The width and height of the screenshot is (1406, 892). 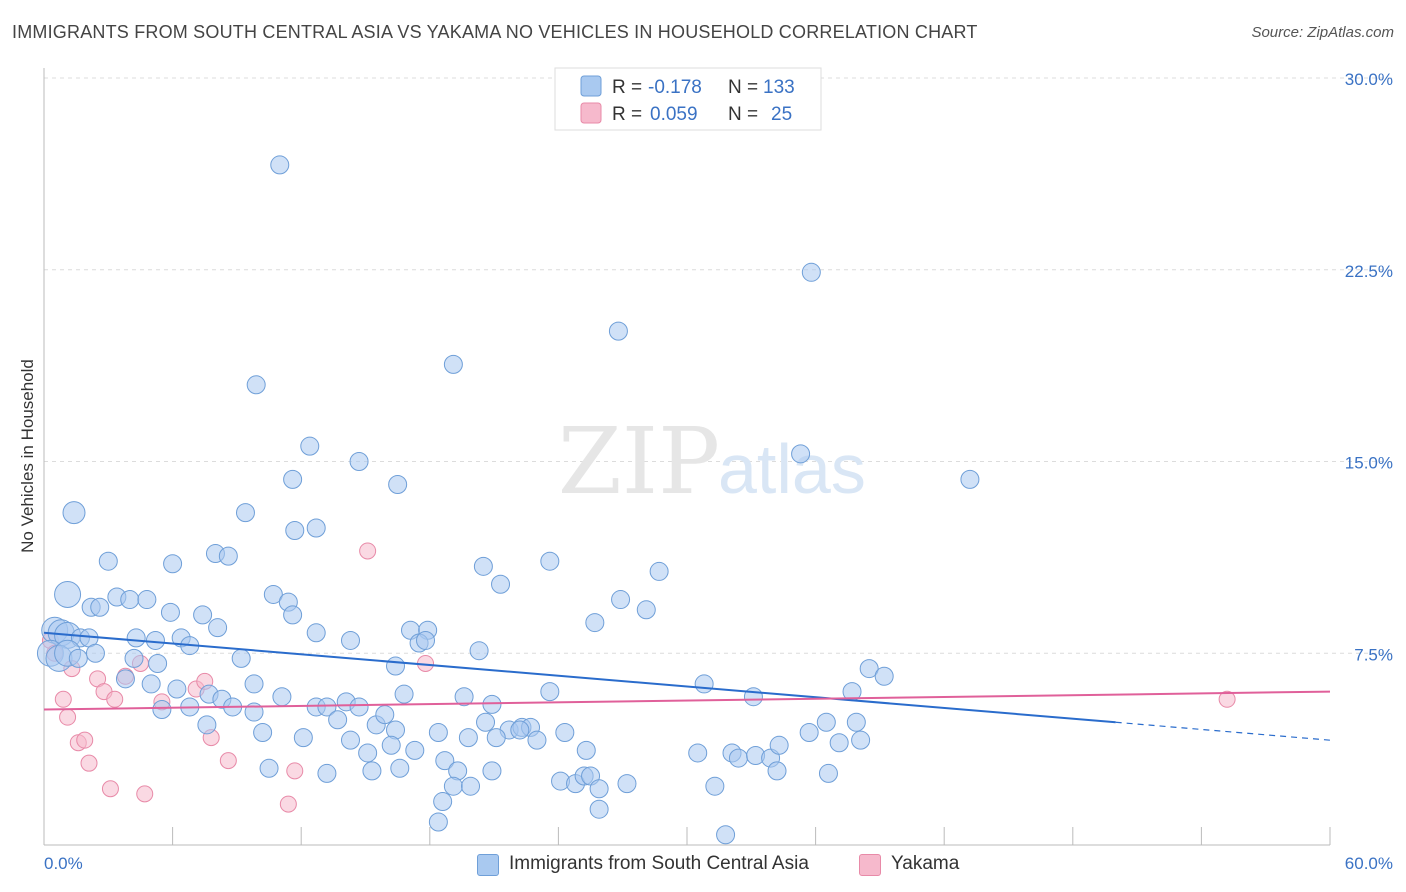 I want to click on legend-bottom-swatch-pink, so click(x=870, y=865).